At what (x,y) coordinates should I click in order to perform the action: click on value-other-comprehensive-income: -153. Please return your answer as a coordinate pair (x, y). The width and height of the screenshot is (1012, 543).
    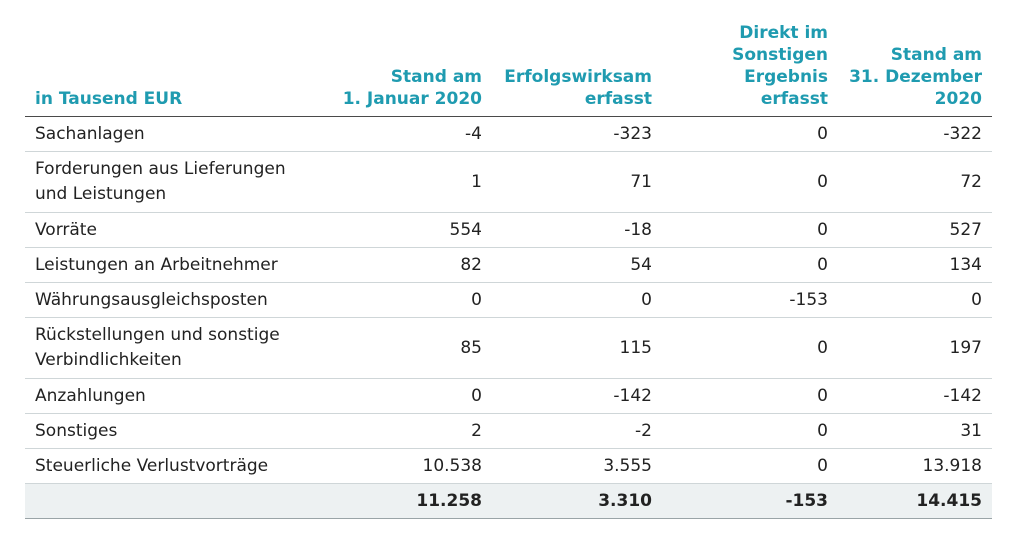
    Looking at the image, I should click on (750, 300).